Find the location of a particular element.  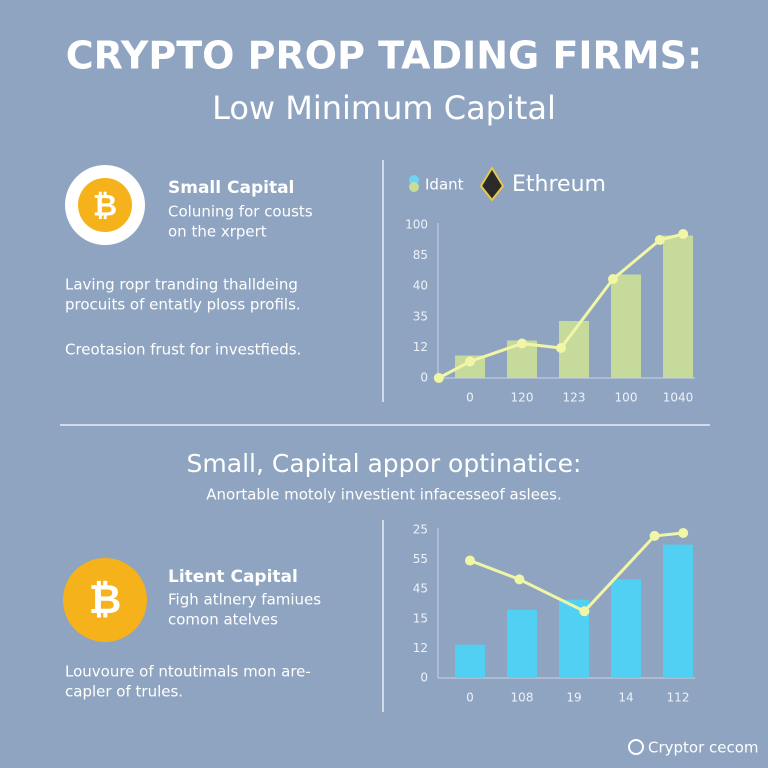

x-tick-label: 108 is located at coordinates (522, 698).